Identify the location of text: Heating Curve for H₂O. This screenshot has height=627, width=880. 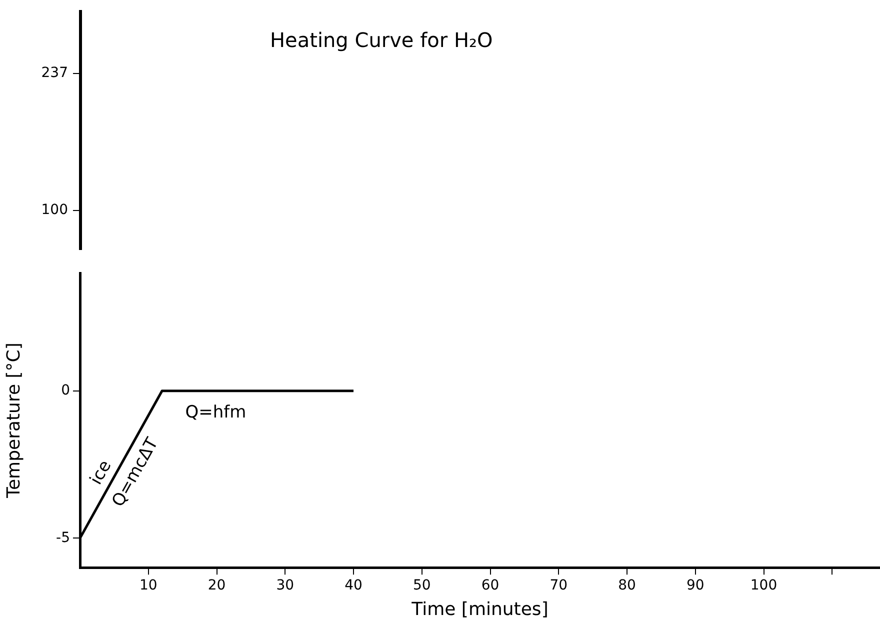
(381, 40).